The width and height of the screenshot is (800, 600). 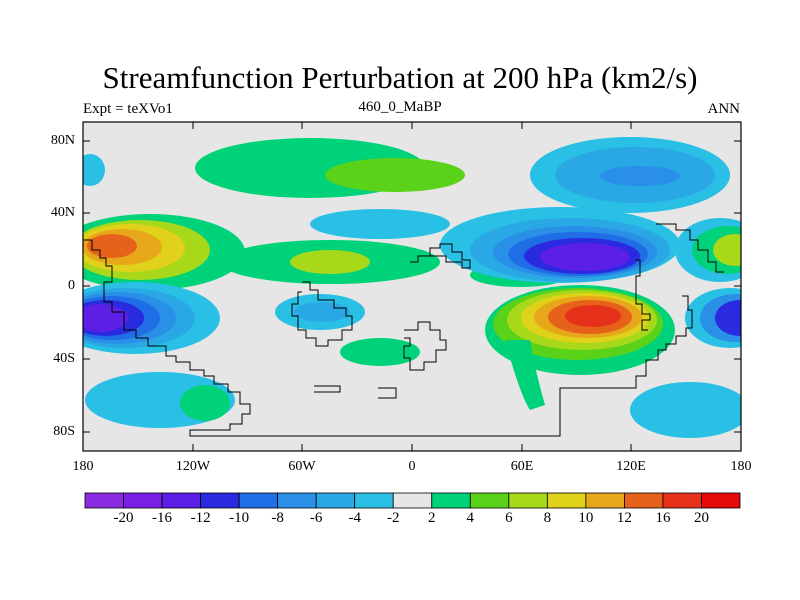 What do you see at coordinates (624, 518) in the screenshot?
I see `colorbar-label: 12` at bounding box center [624, 518].